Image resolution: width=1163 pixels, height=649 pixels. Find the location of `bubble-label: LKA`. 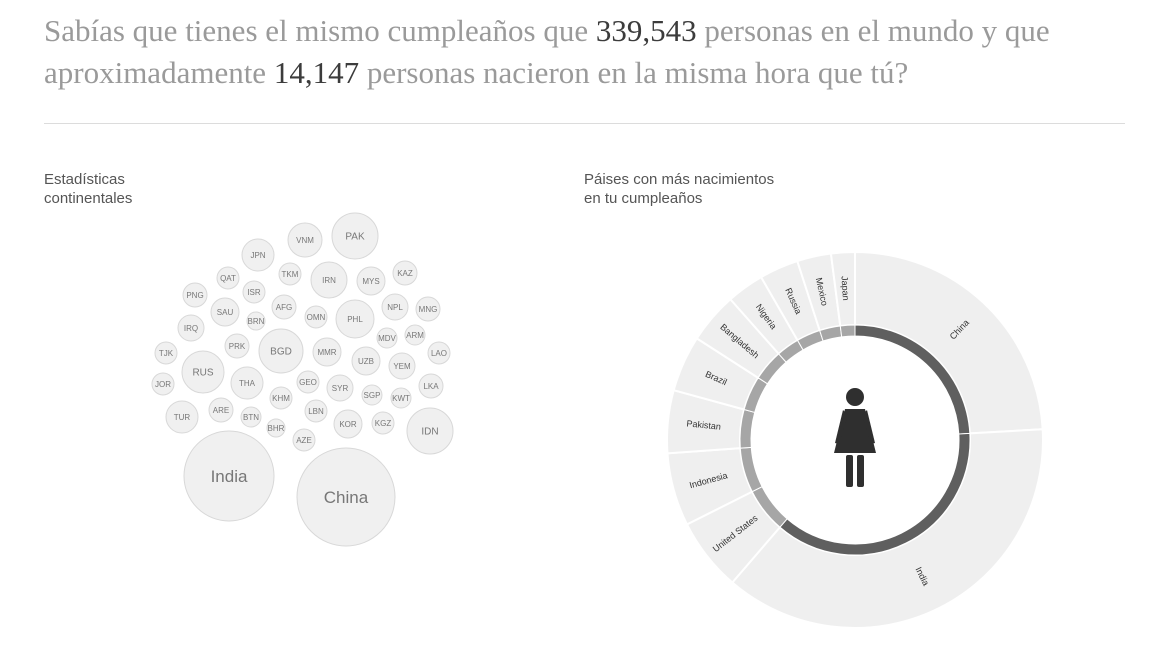

bubble-label: LKA is located at coordinates (431, 386).